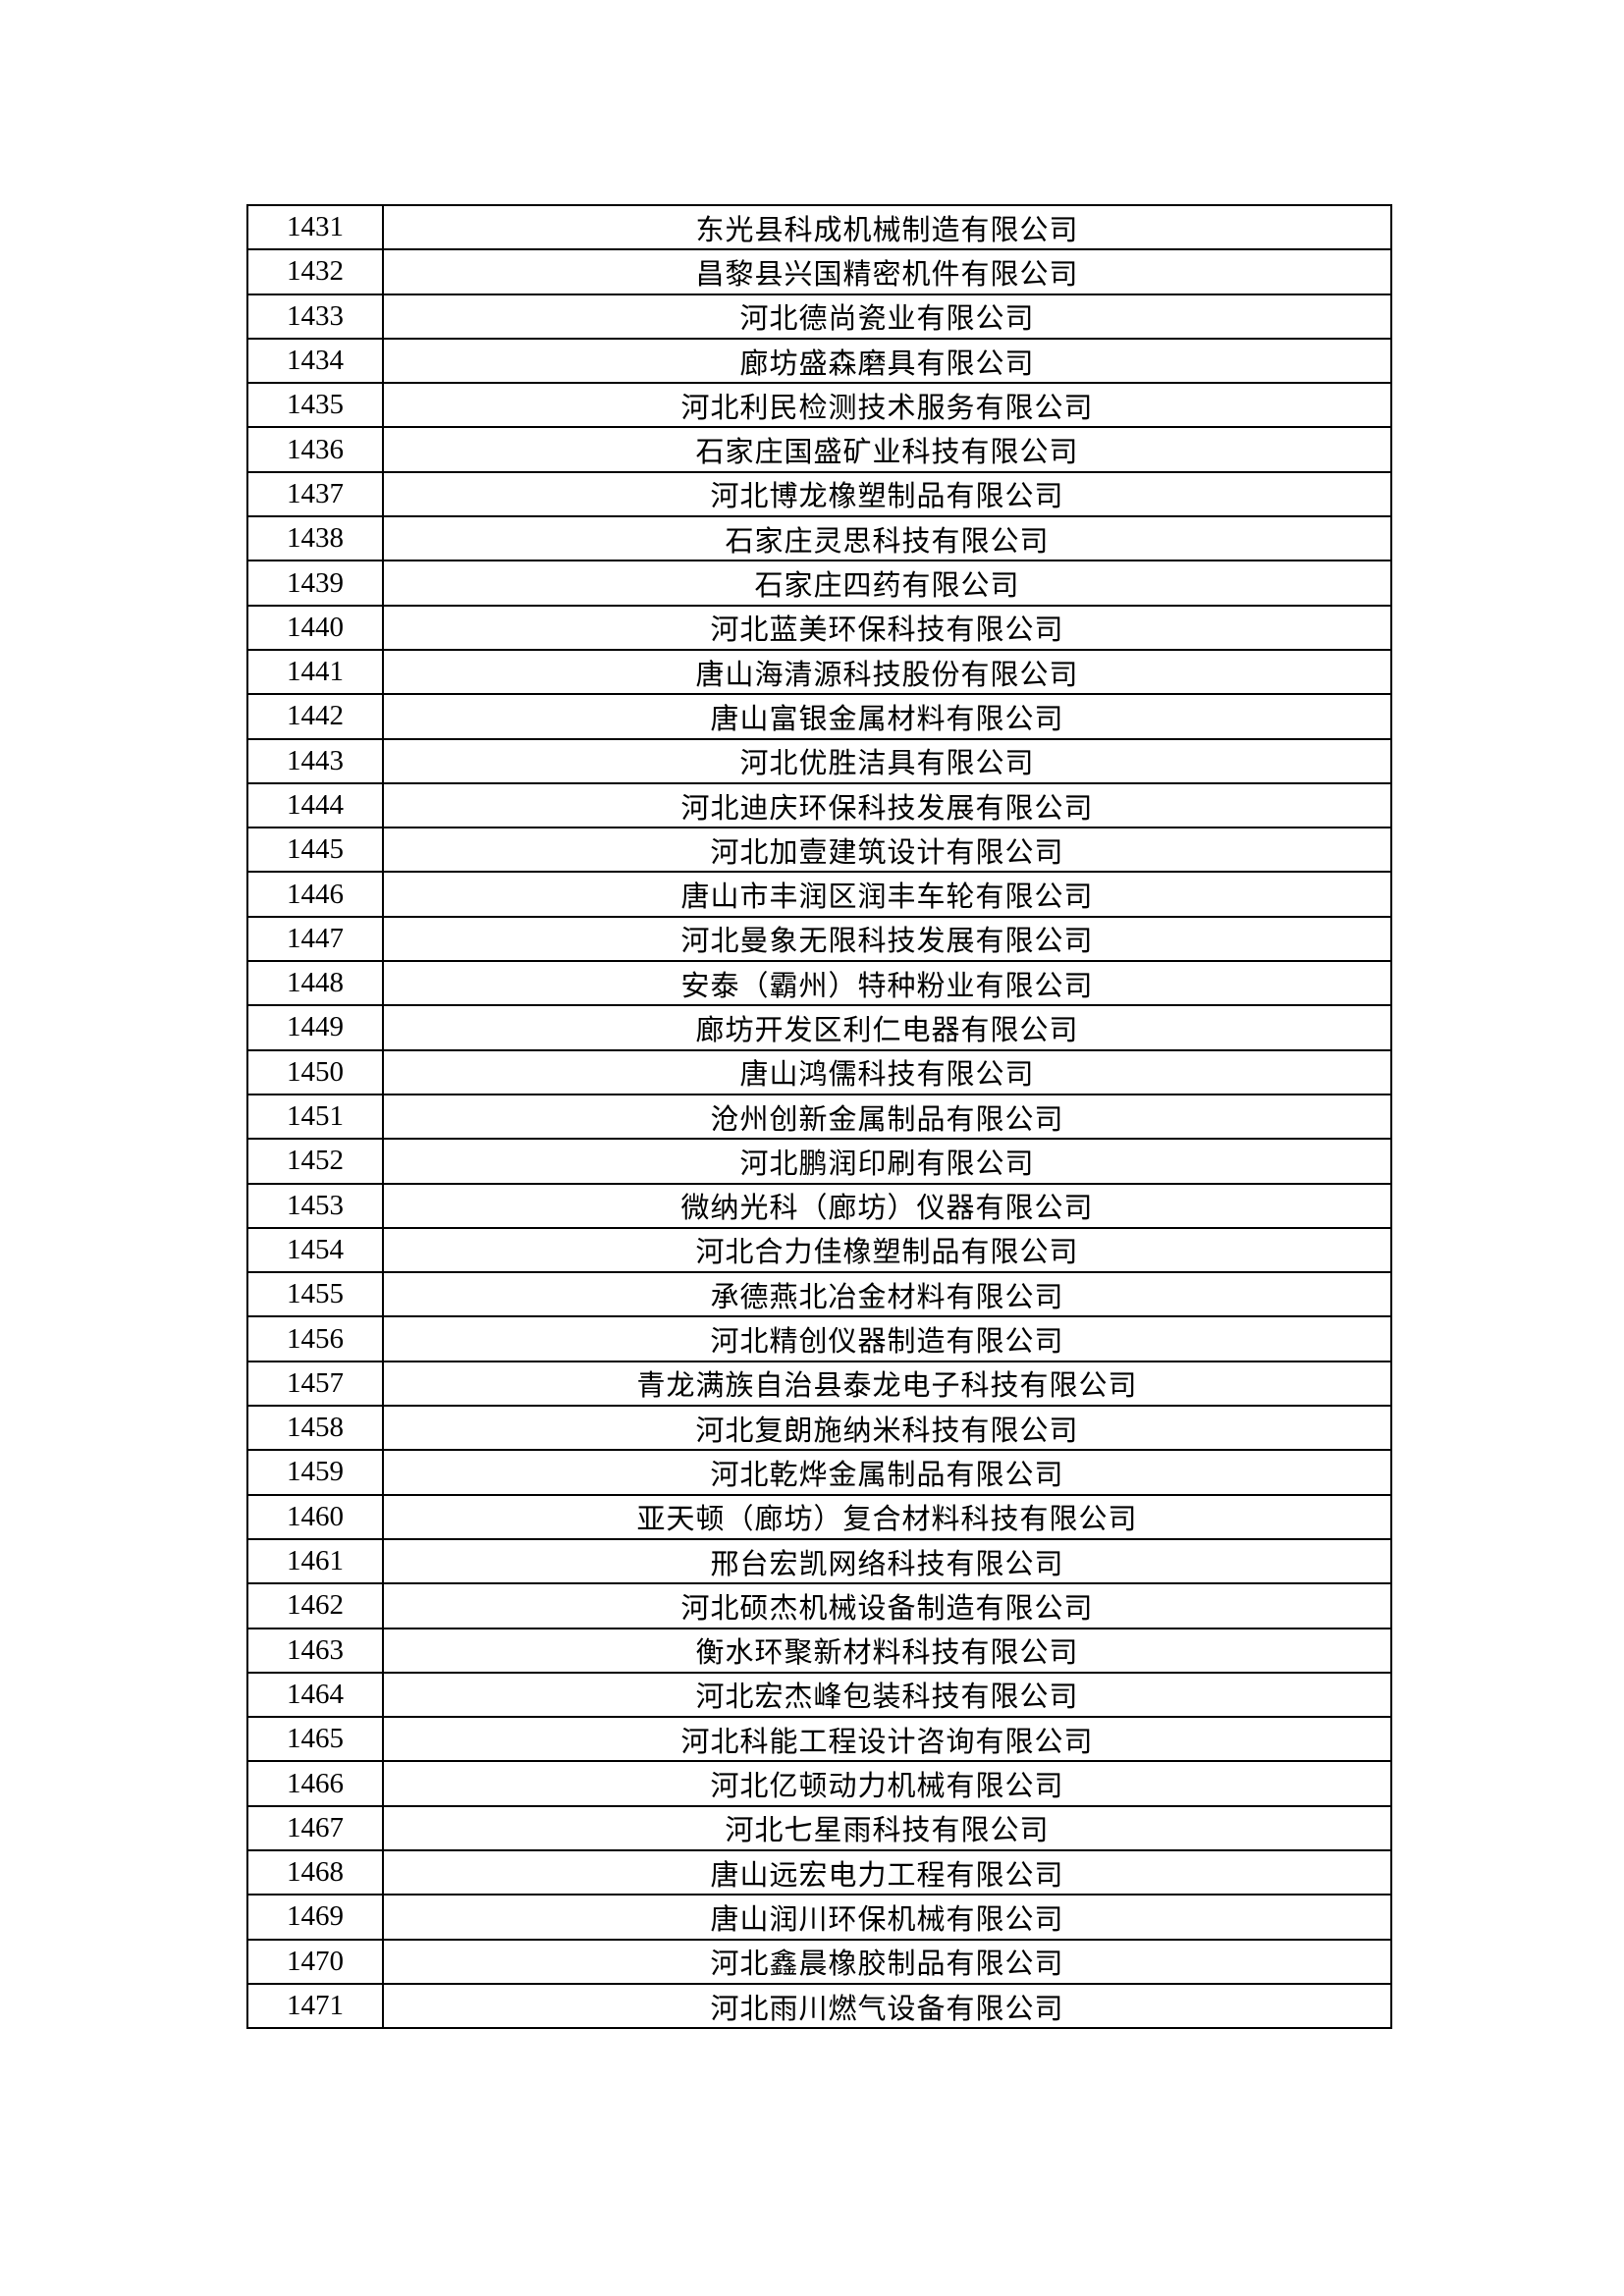  Describe the element at coordinates (315, 894) in the screenshot. I see `row-number: 1446` at that location.